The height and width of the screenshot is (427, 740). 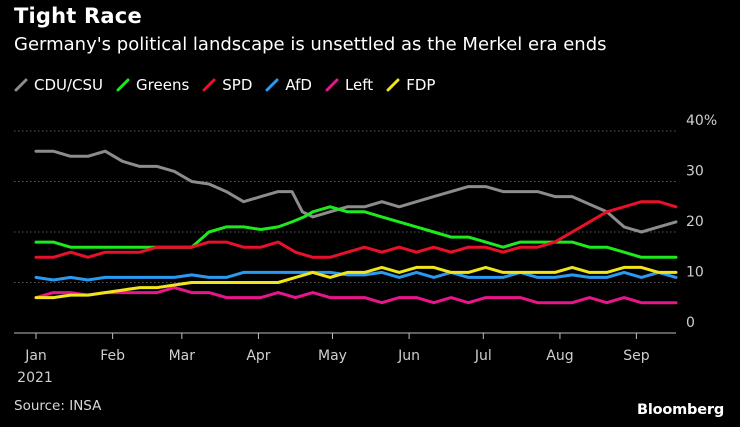 What do you see at coordinates (359, 85) in the screenshot?
I see `legend-label-left: Left` at bounding box center [359, 85].